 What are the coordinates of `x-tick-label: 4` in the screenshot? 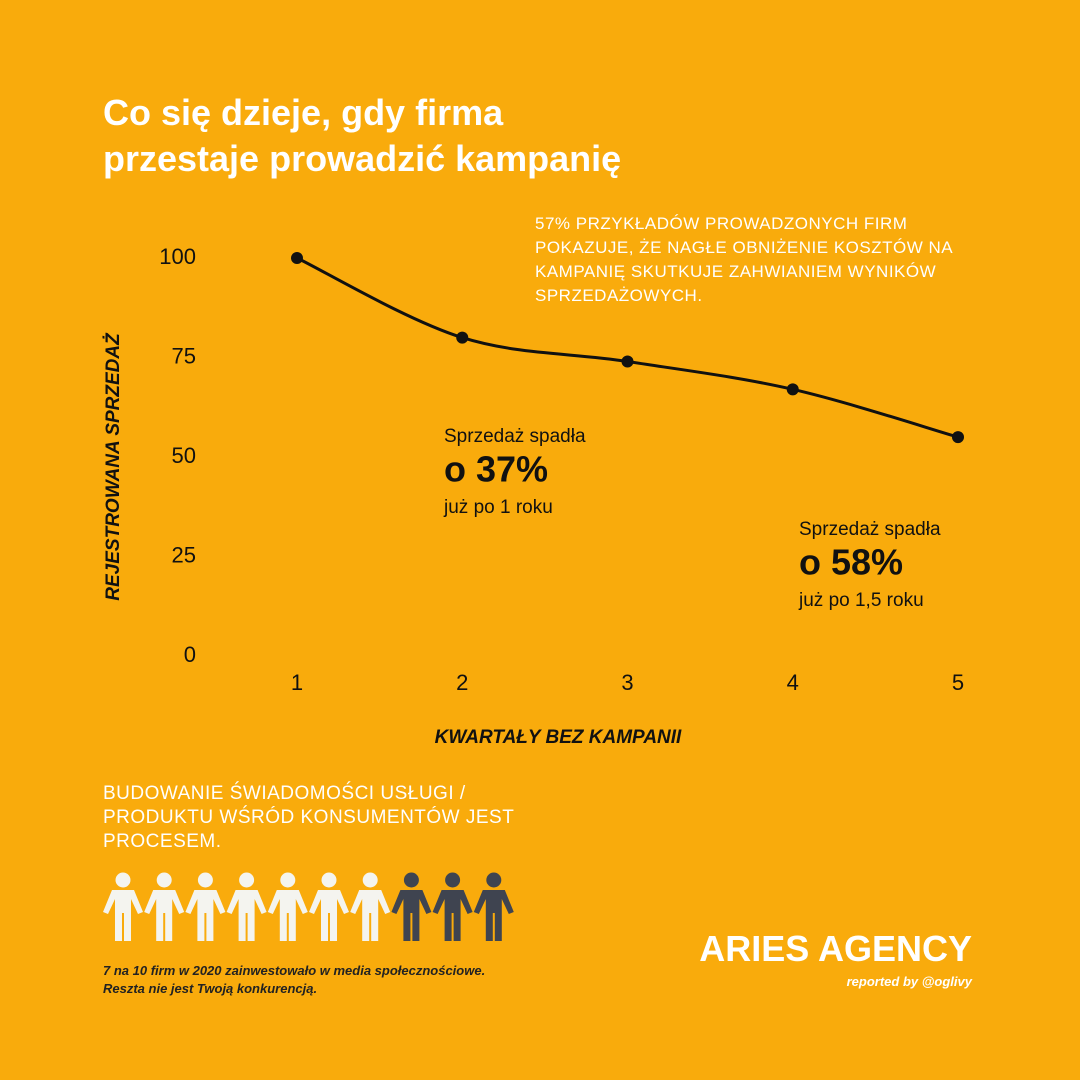 It's located at (793, 682).